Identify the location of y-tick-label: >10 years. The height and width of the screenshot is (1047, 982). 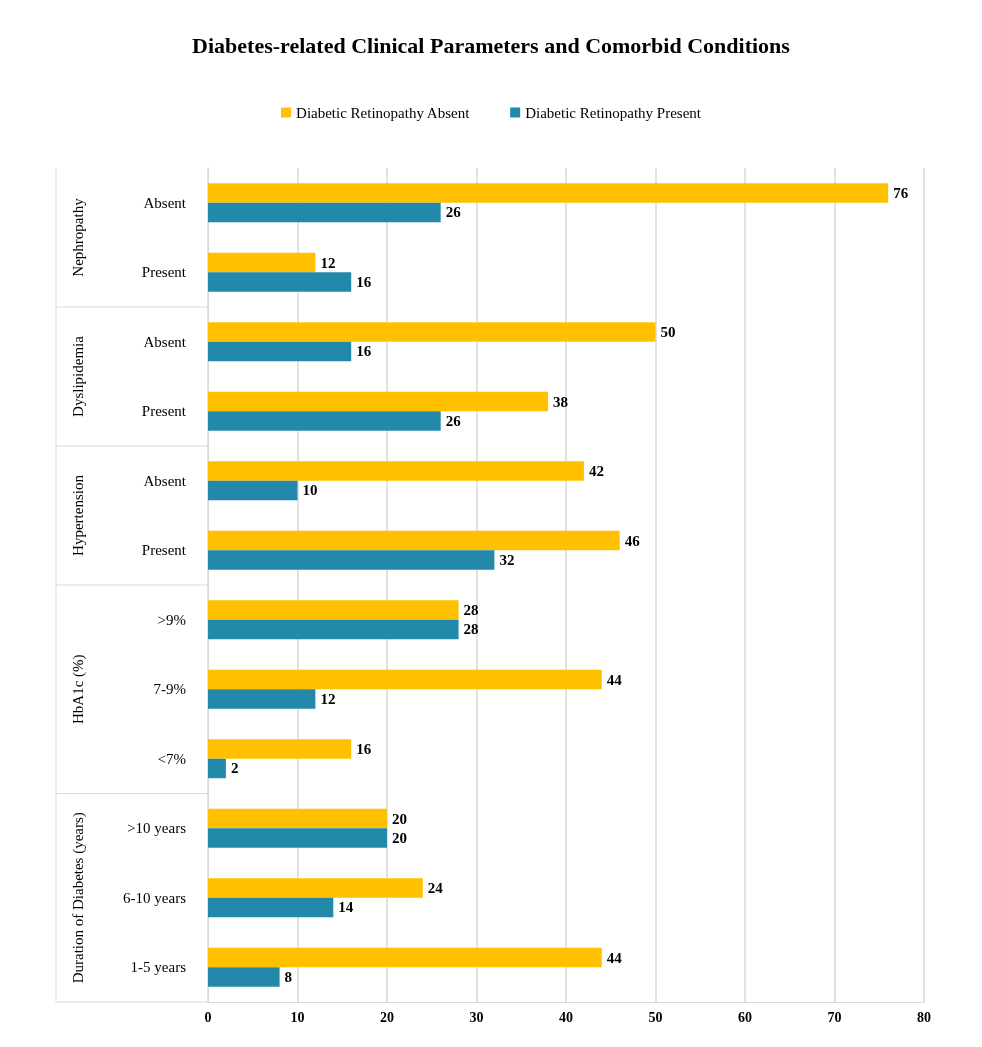
(157, 828).